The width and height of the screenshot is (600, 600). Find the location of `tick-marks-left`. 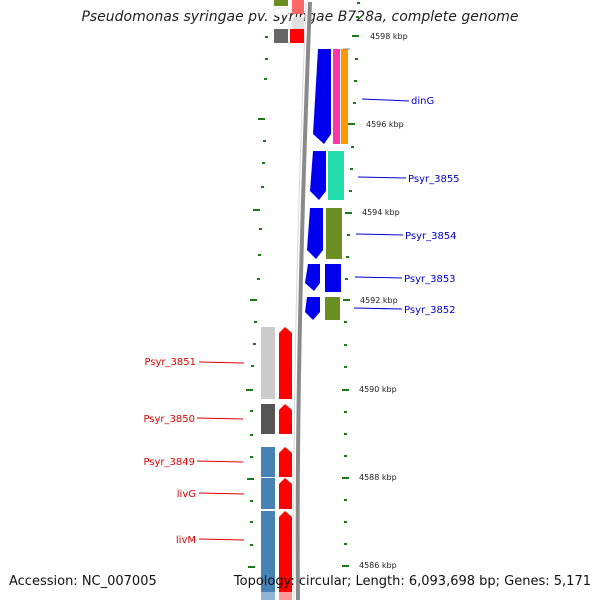

tick-marks-left is located at coordinates (257, 302).